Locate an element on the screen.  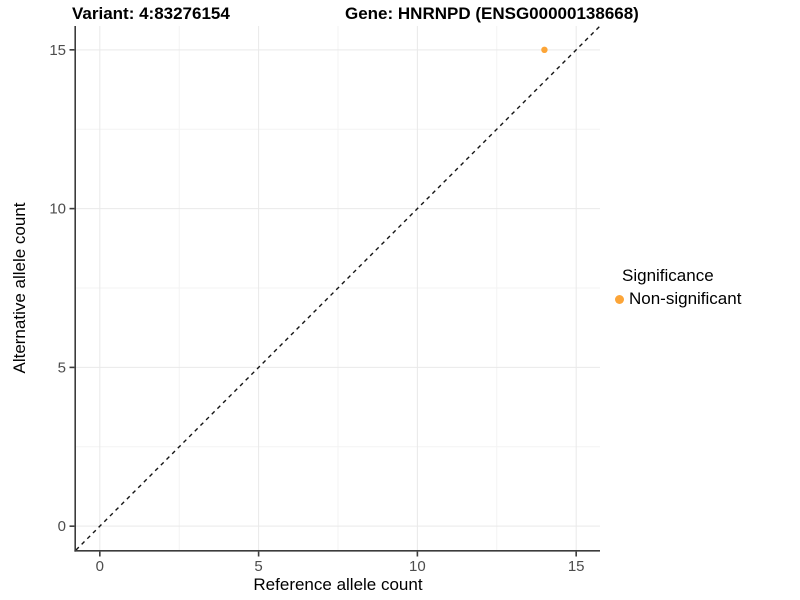
legend-entry-label: Non-significant is located at coordinates (685, 298).